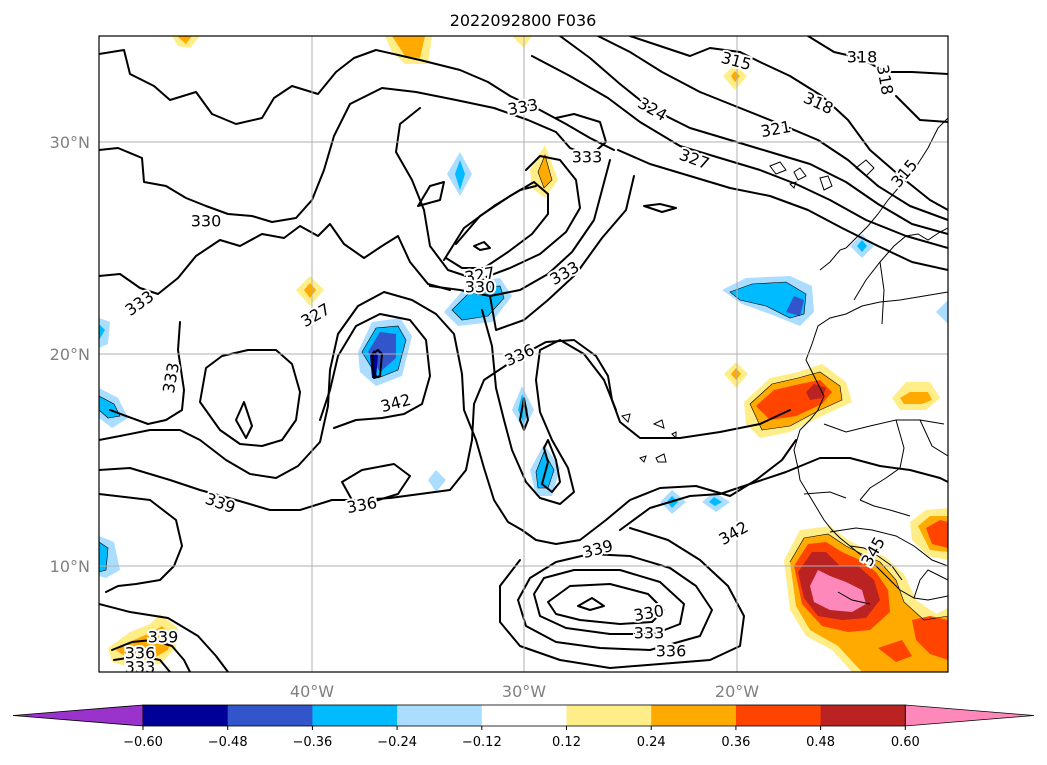  I want to click on lon-label-40w: 40°W, so click(312, 691).